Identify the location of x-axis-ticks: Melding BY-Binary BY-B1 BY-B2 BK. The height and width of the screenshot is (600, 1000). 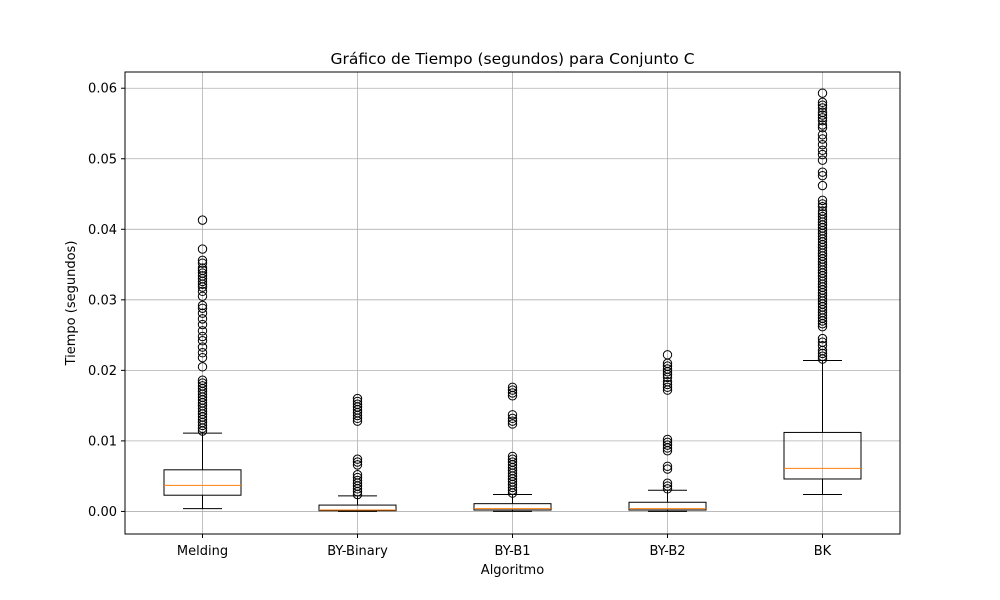
(504, 546).